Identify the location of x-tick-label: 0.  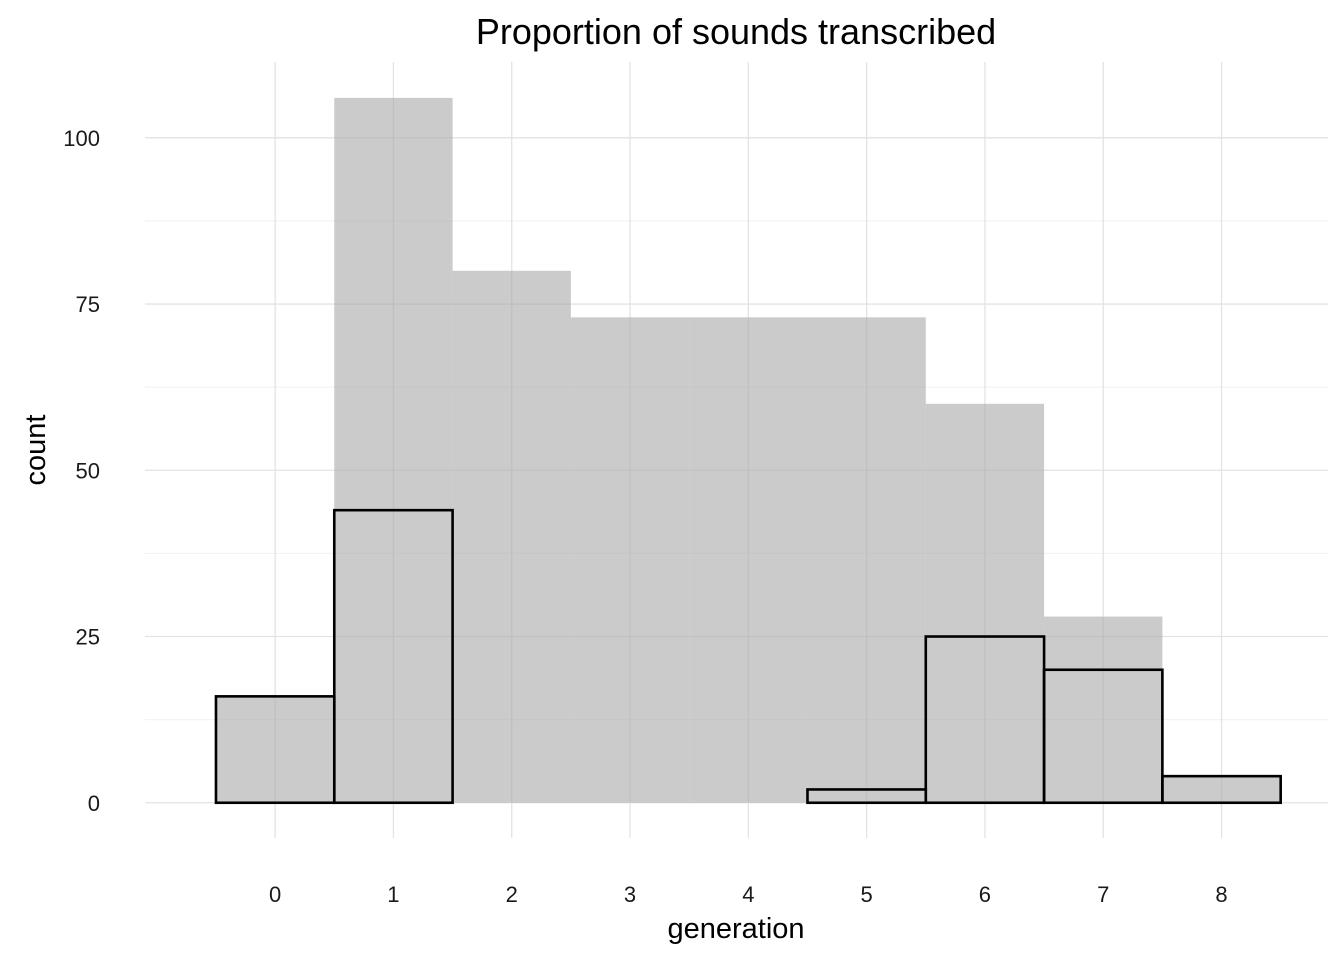
(275, 894).